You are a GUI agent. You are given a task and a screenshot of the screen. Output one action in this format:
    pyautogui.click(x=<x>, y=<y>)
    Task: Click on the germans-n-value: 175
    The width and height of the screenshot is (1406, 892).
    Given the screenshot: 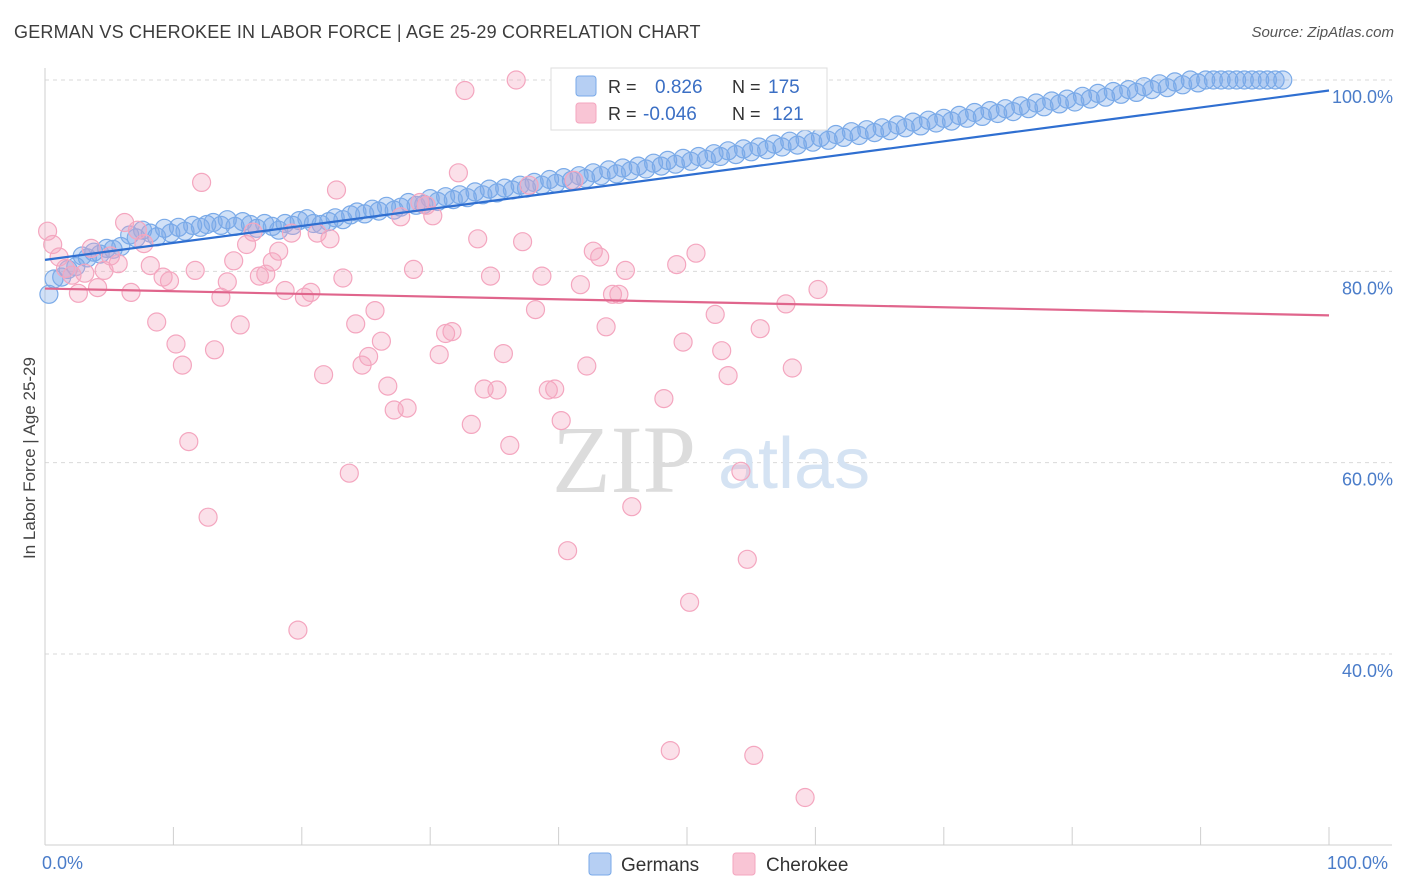 What is the action you would take?
    pyautogui.click(x=784, y=87)
    